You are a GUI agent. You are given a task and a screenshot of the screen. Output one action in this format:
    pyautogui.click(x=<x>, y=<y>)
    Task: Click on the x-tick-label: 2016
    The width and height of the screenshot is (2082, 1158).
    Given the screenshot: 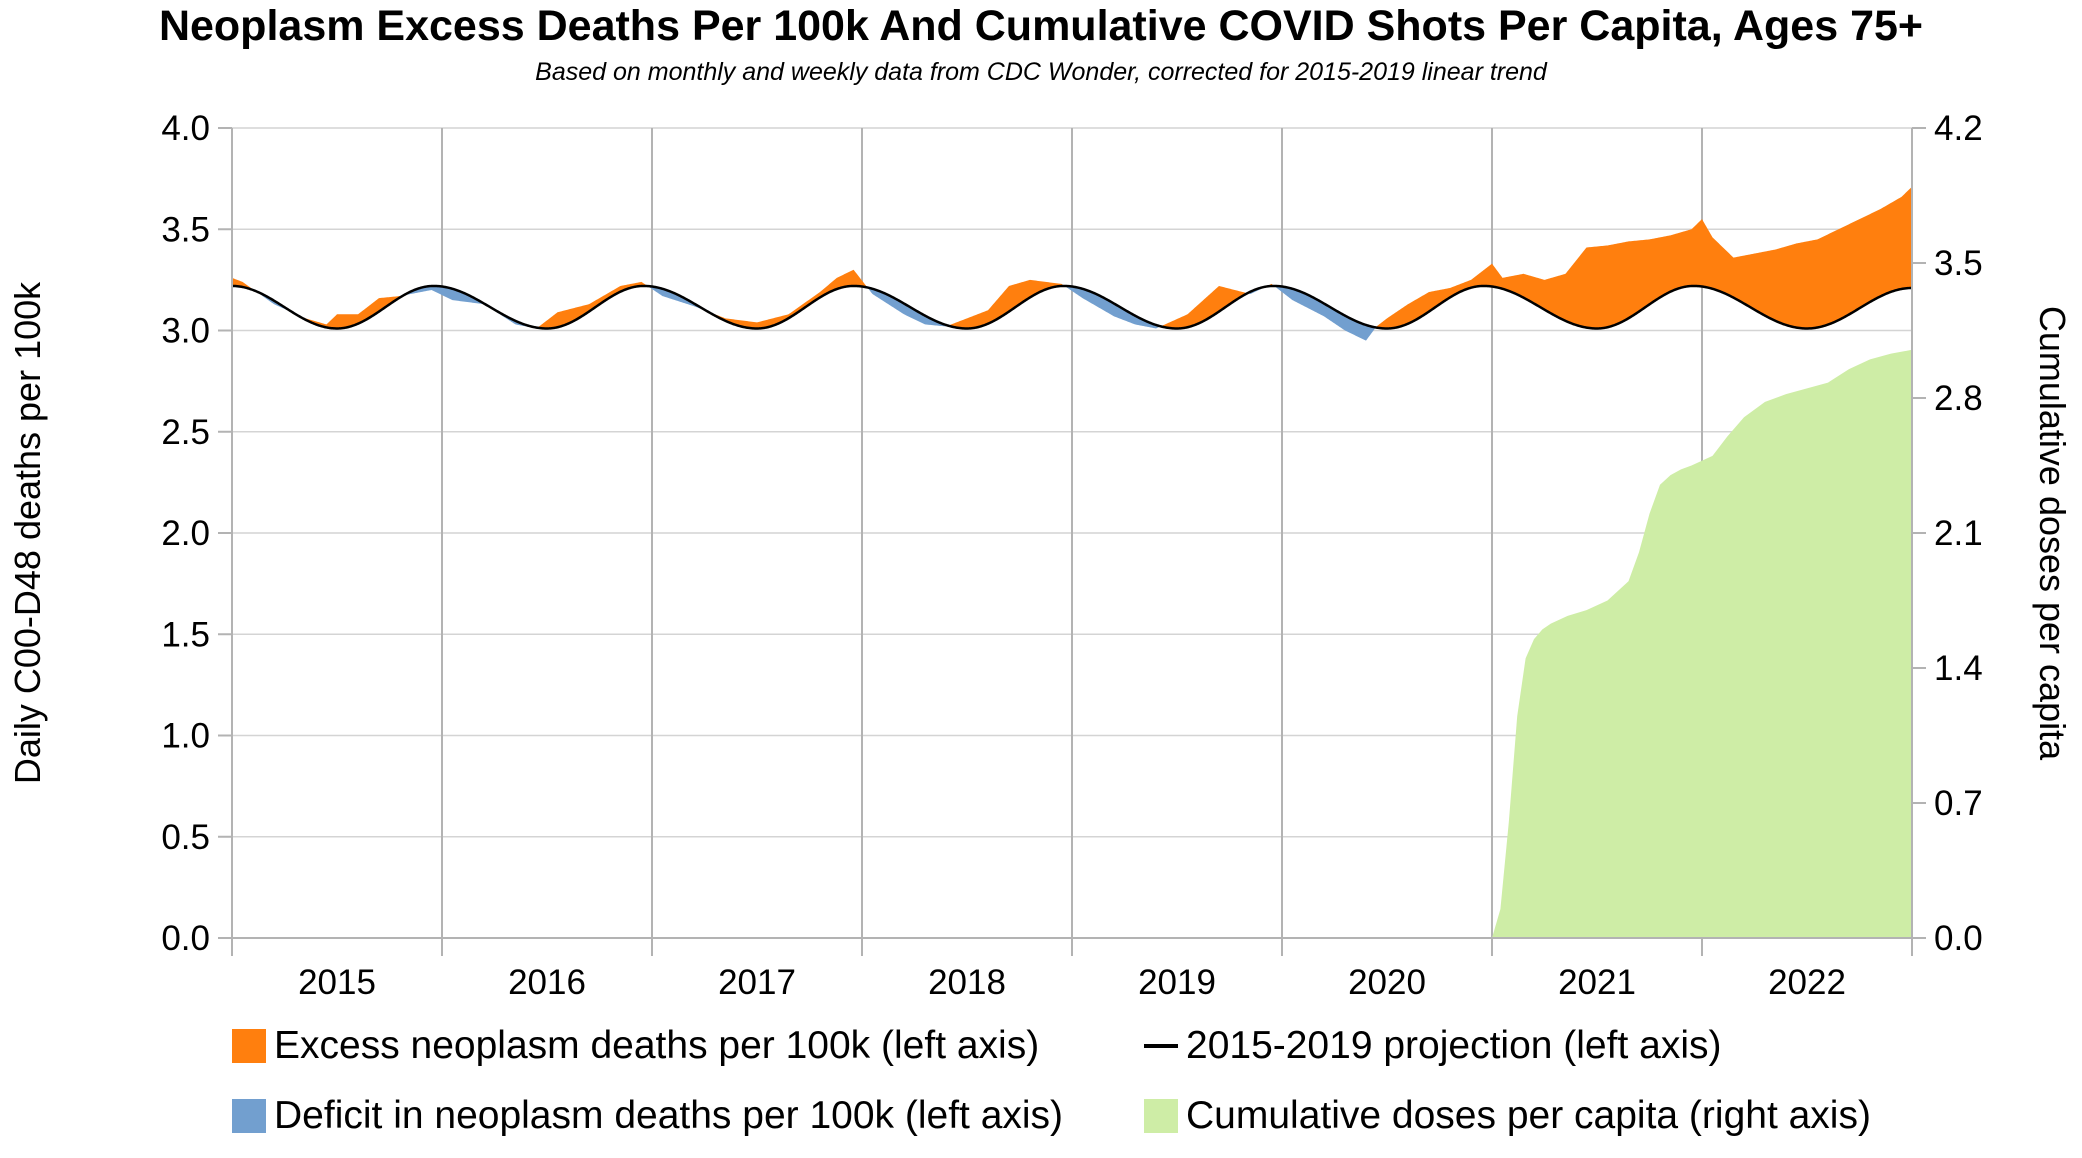 What is the action you would take?
    pyautogui.click(x=547, y=982)
    